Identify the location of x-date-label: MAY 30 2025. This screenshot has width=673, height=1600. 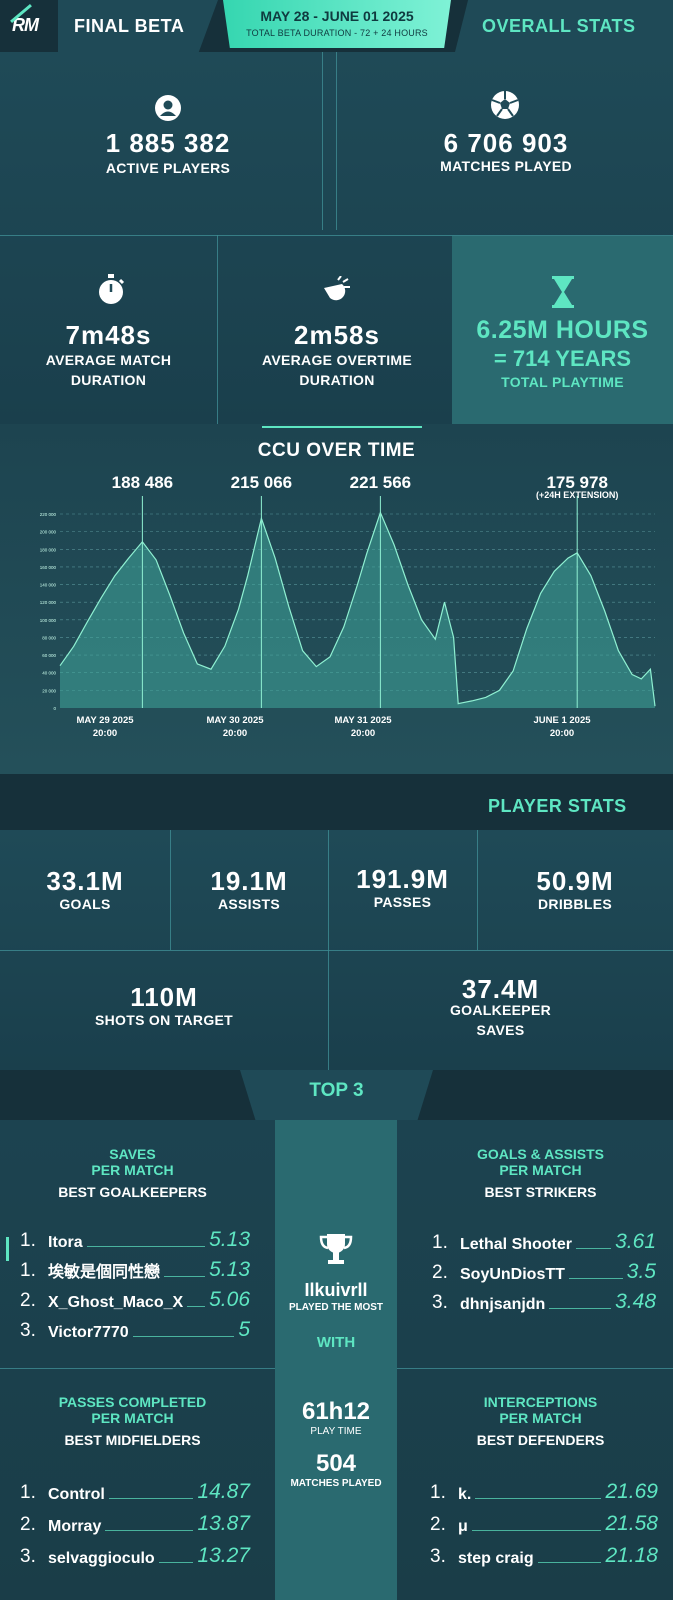
(235, 720).